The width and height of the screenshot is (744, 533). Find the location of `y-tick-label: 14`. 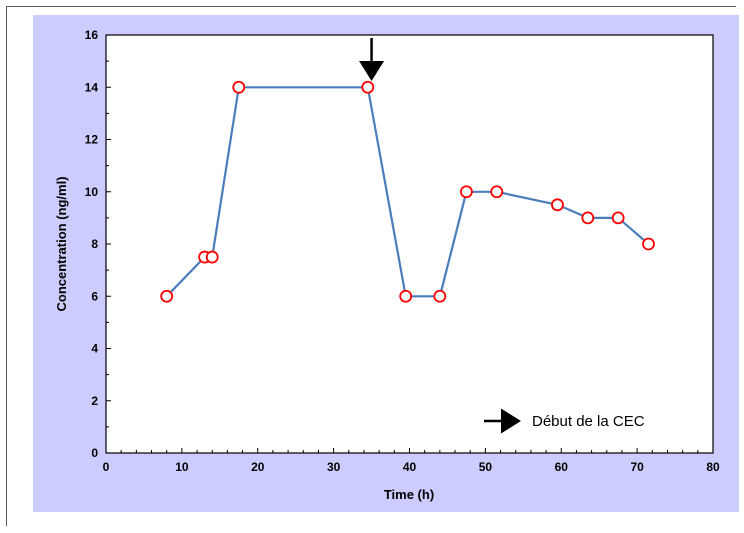

y-tick-label: 14 is located at coordinates (92, 87).